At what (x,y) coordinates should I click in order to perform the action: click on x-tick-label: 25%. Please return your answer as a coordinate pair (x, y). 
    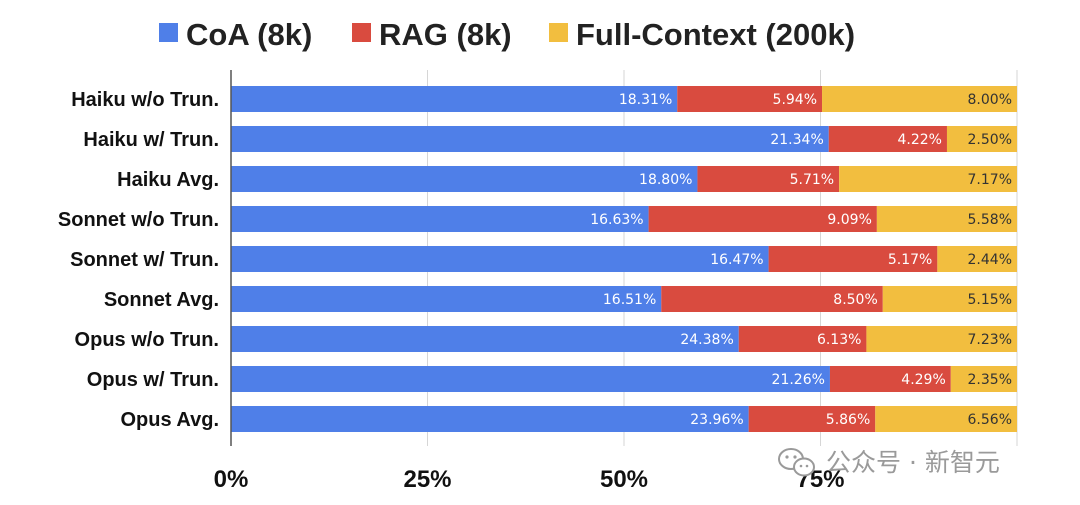
    Looking at the image, I should click on (427, 479).